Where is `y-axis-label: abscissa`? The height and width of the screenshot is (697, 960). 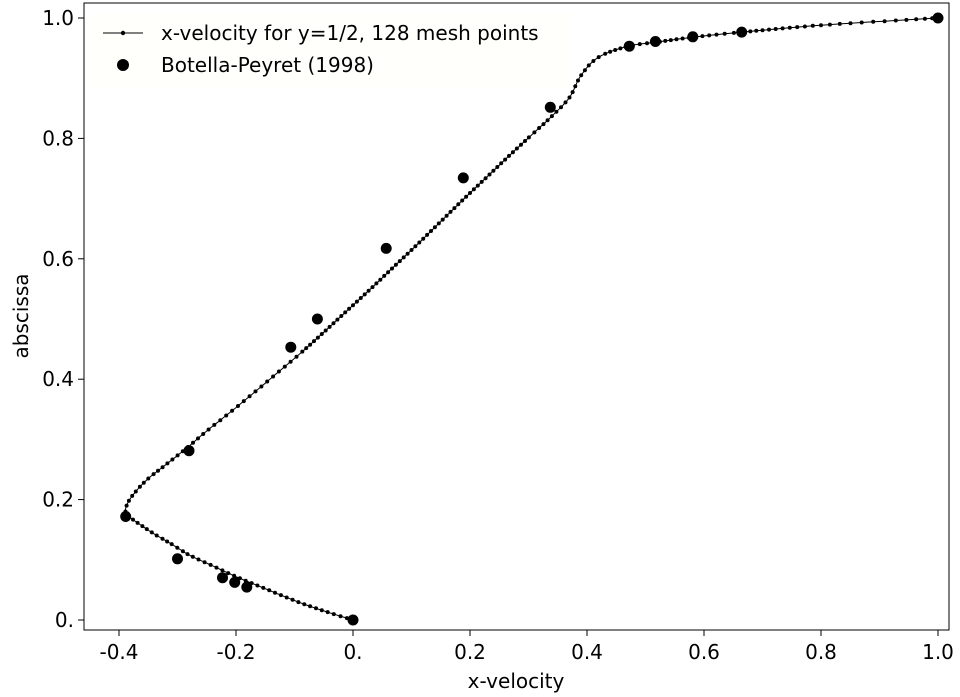
y-axis-label: abscissa is located at coordinates (21, 315).